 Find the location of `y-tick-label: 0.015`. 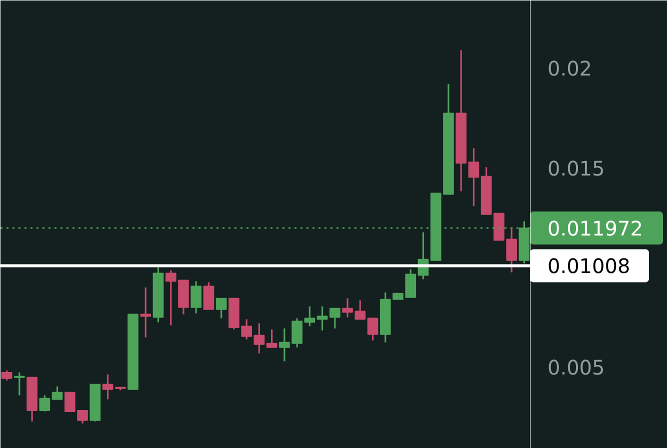

y-tick-label: 0.015 is located at coordinates (576, 168).